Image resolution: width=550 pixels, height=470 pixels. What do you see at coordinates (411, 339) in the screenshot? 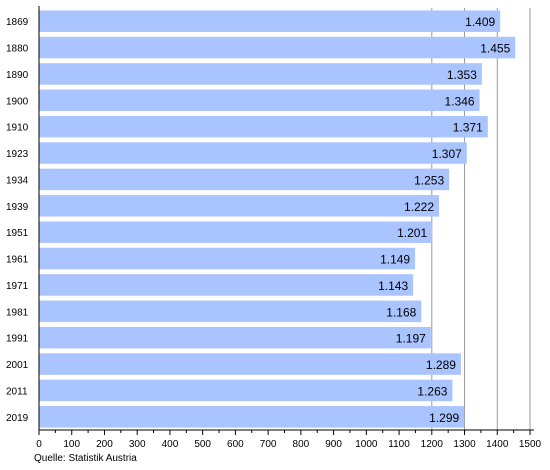
I see `data-label-1991: 1.197` at bounding box center [411, 339].